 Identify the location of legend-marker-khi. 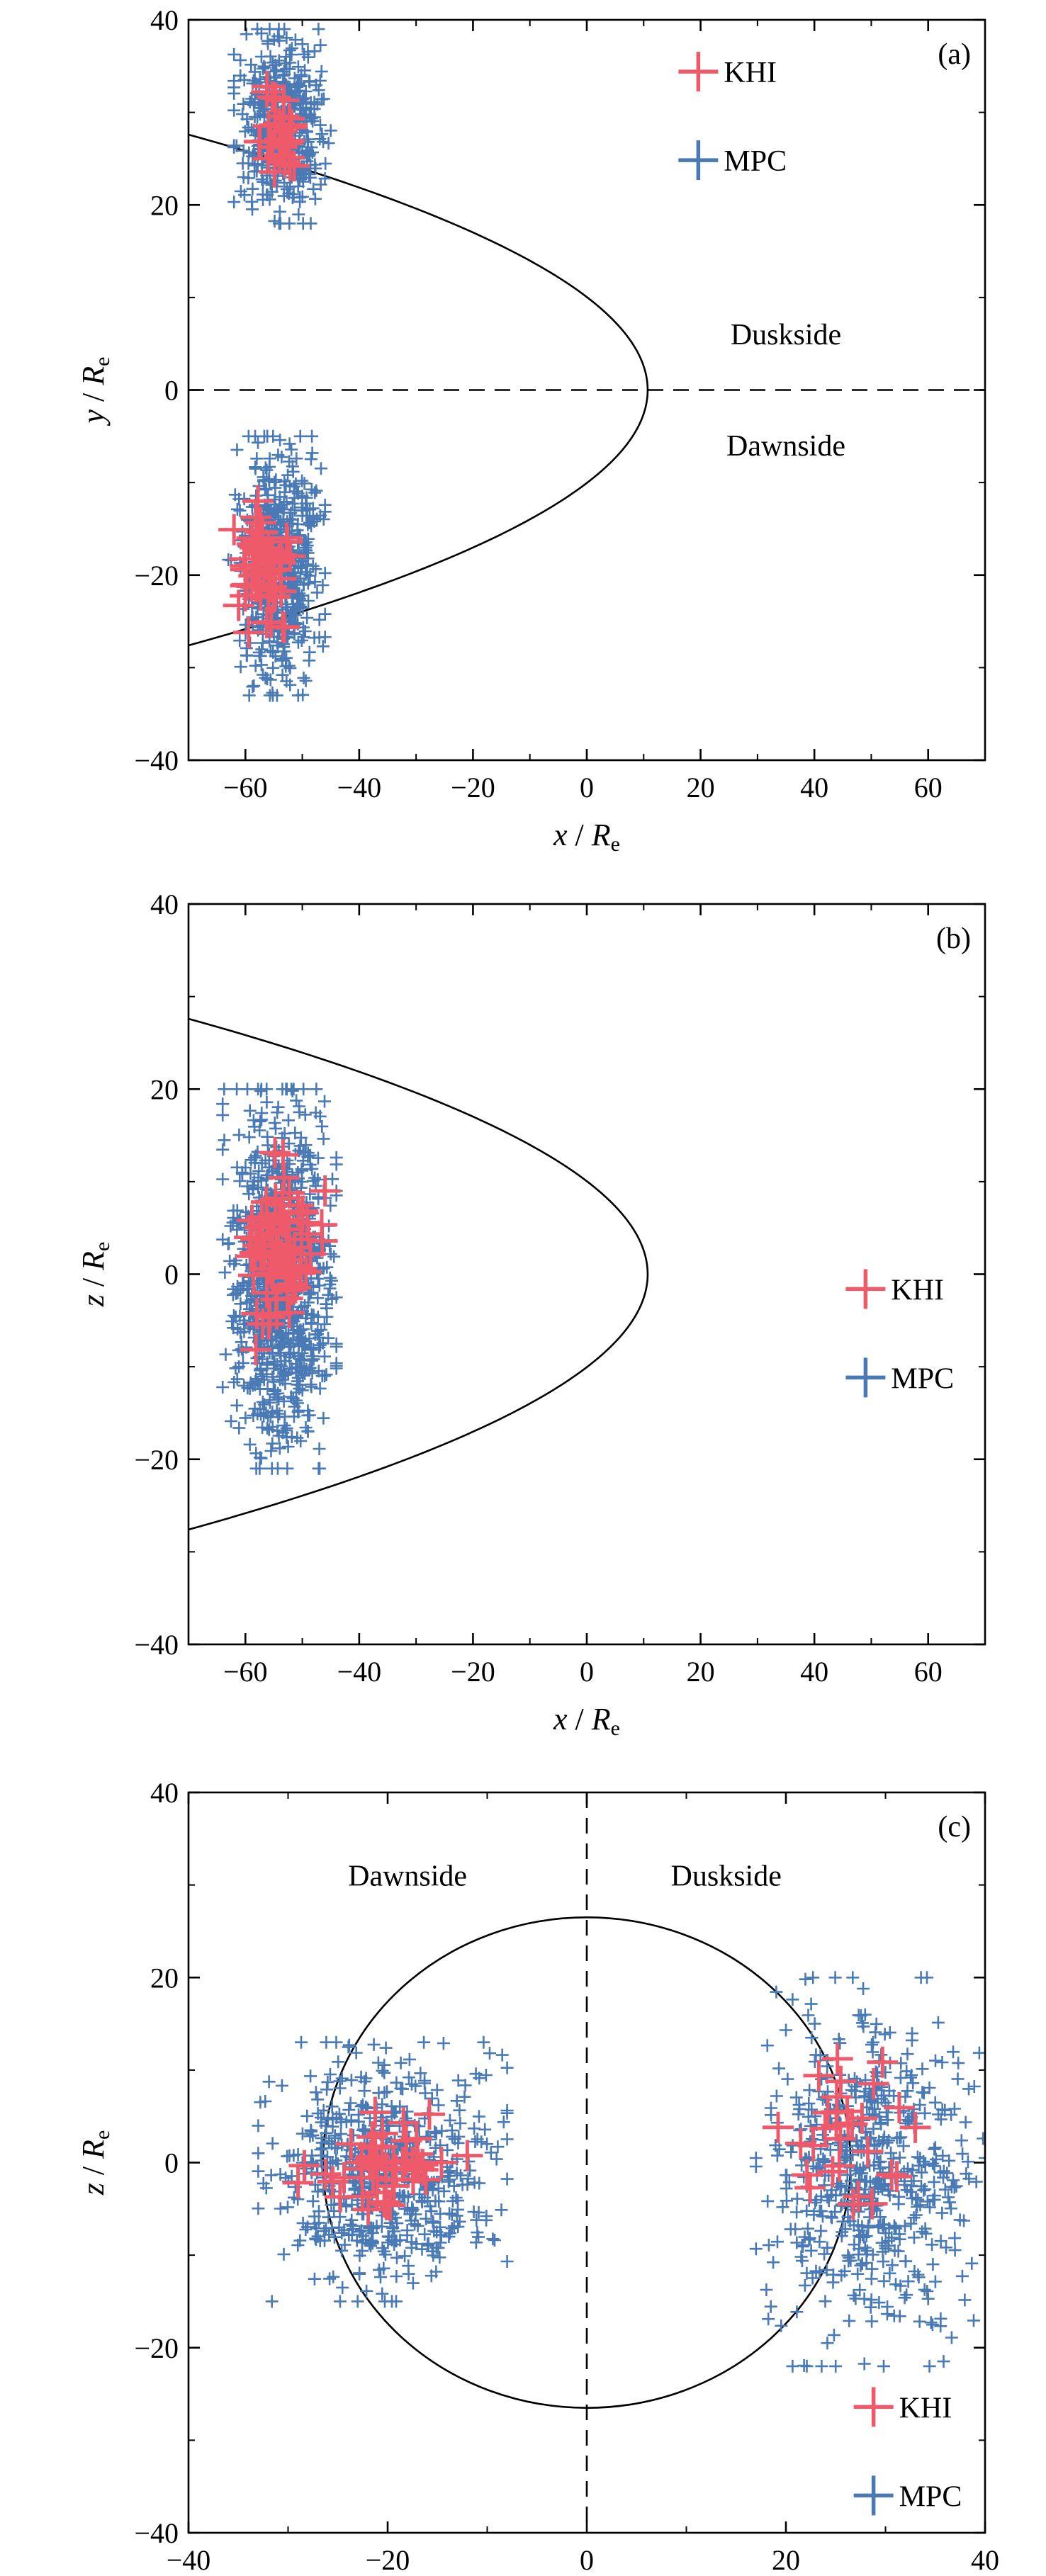
(865, 1289).